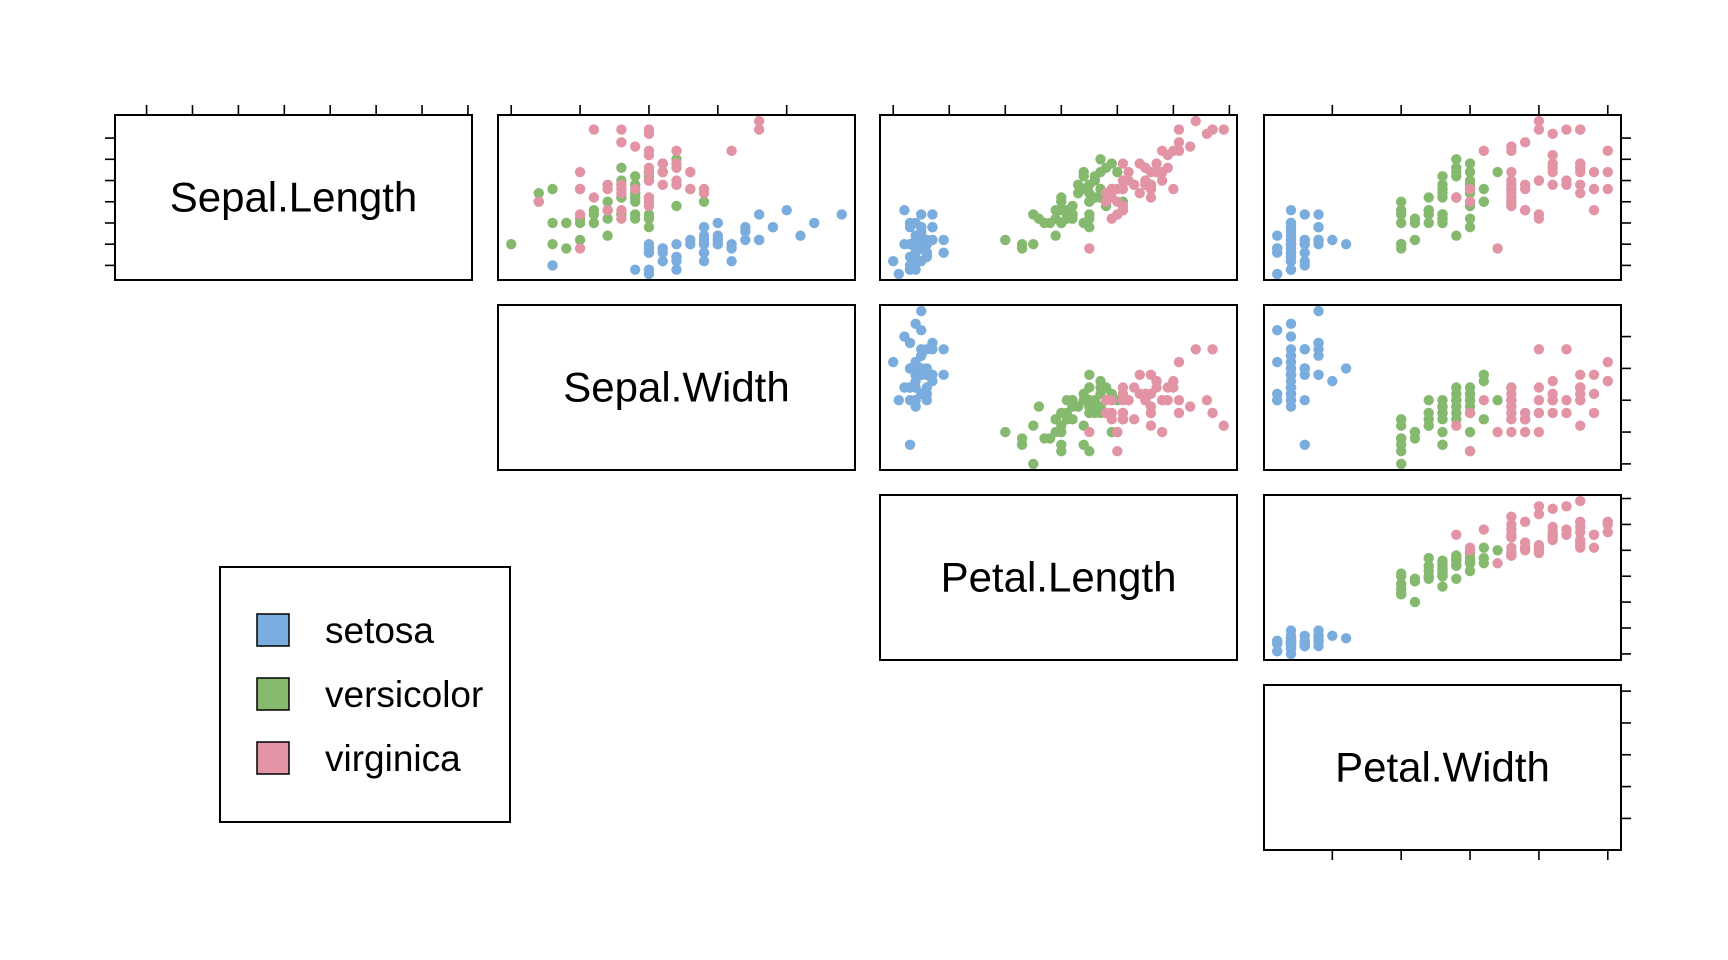  What do you see at coordinates (393, 758) in the screenshot?
I see `legend-label-virginica: virginica` at bounding box center [393, 758].